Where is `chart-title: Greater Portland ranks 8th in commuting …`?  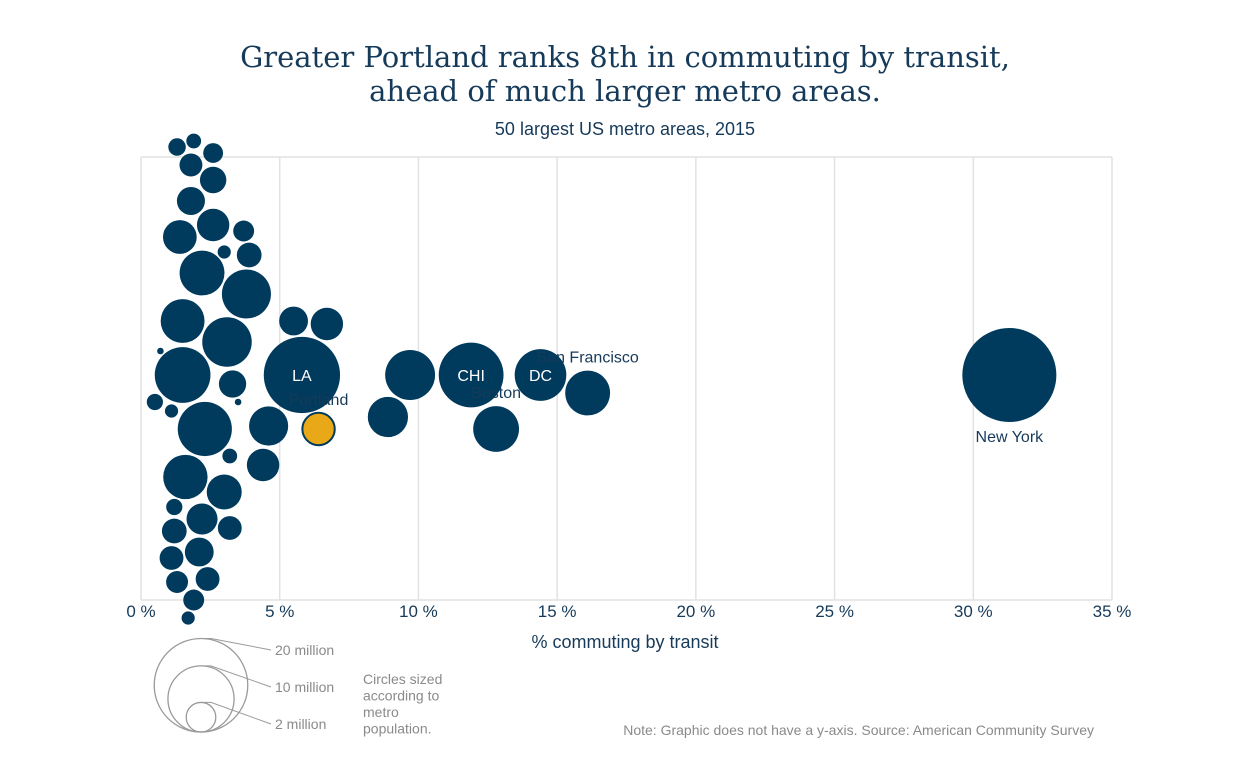
chart-title: Greater Portland ranks 8th in commuting … is located at coordinates (625, 74).